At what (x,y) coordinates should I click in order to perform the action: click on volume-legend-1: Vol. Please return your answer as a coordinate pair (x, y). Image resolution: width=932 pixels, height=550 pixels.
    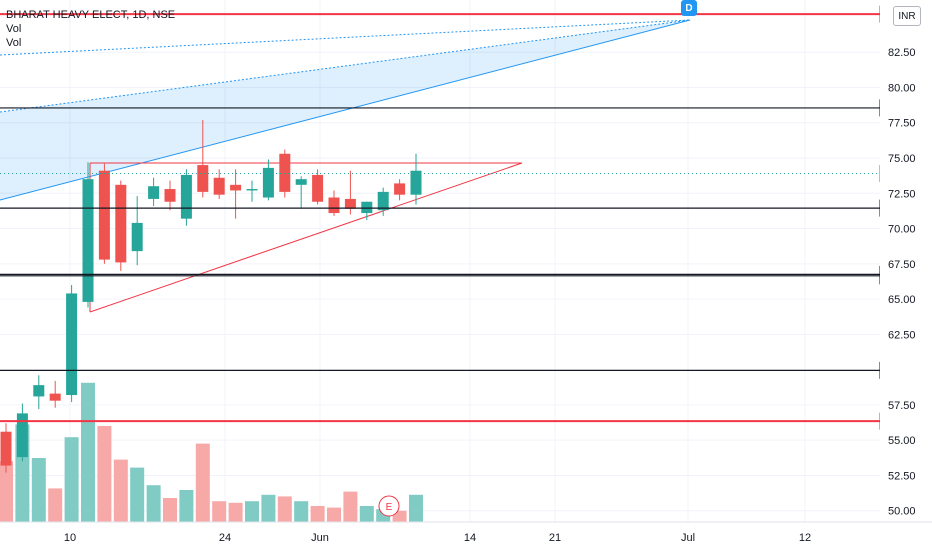
    Looking at the image, I should click on (14, 29).